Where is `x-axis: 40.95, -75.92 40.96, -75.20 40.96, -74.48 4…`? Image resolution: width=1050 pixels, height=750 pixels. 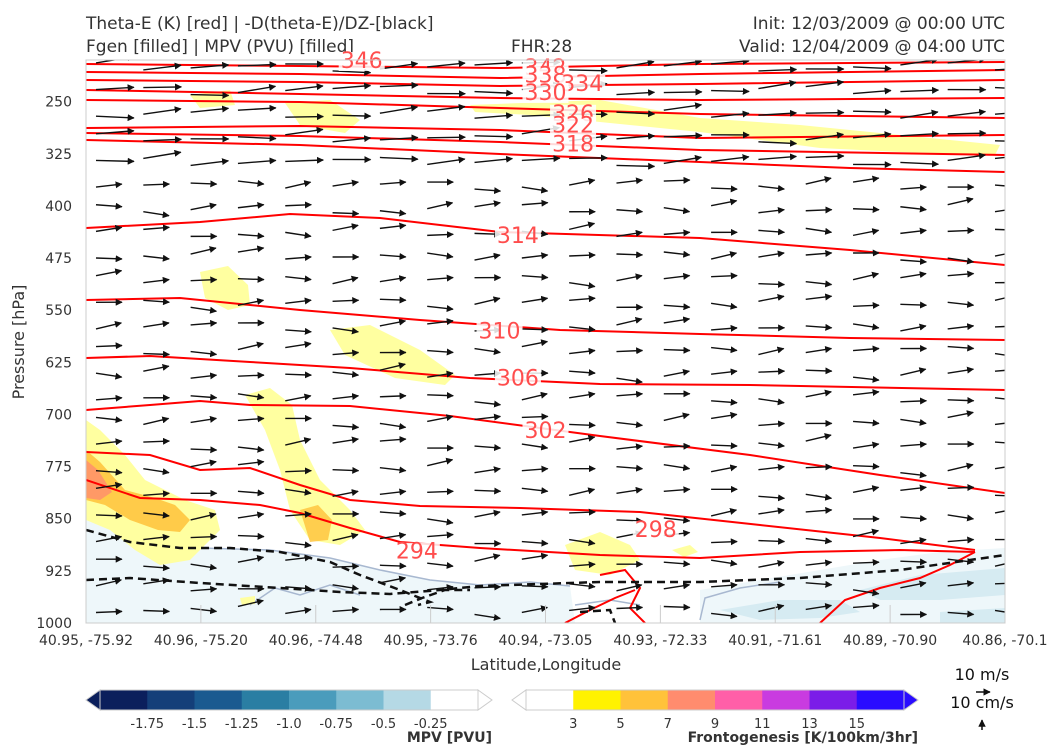 x-axis: 40.95, -75.92 40.96, -75.20 40.96, -74.48 4… is located at coordinates (543, 627).